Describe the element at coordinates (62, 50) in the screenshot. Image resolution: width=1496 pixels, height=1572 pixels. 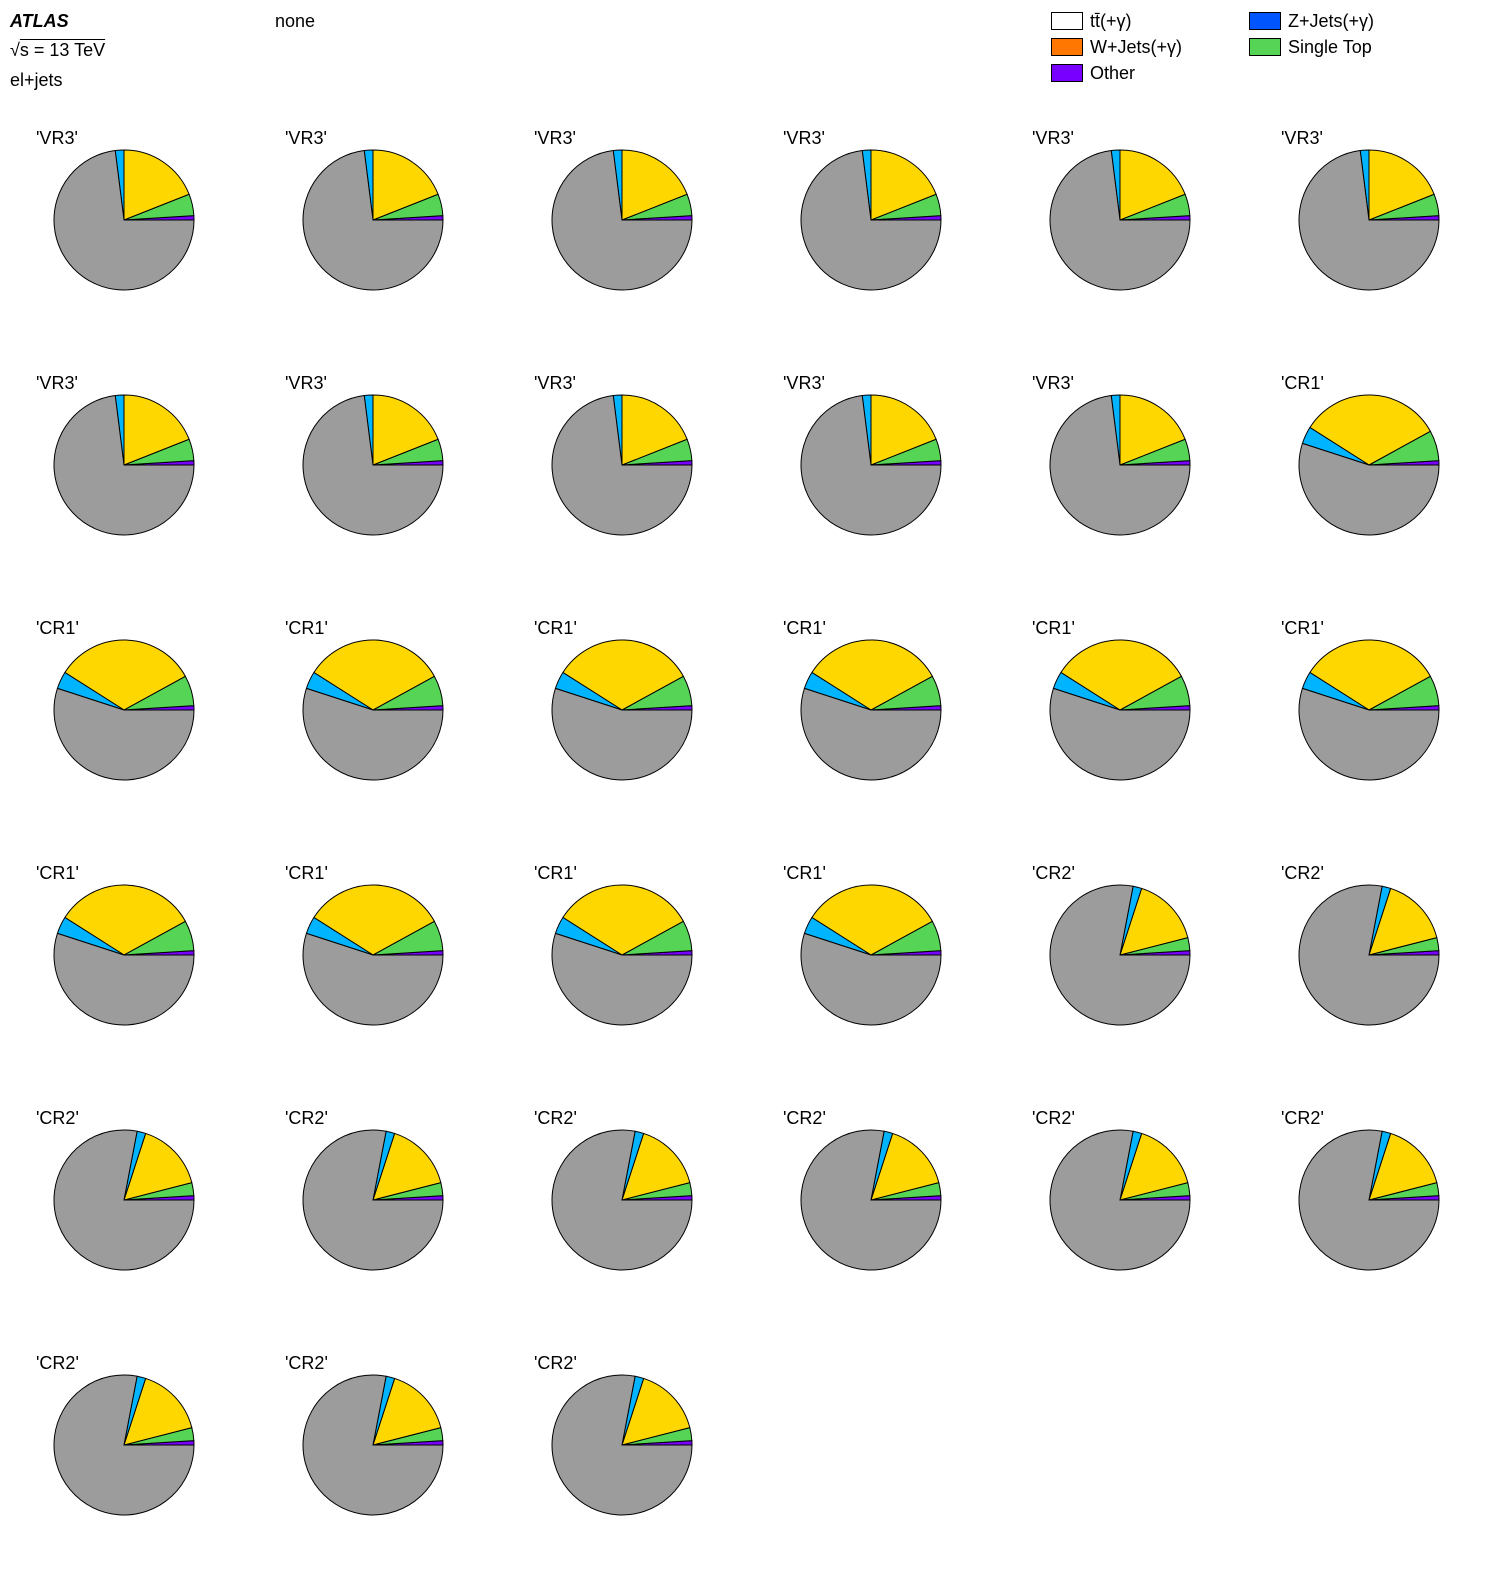
I see `energy-text: s = 13 TeV` at that location.